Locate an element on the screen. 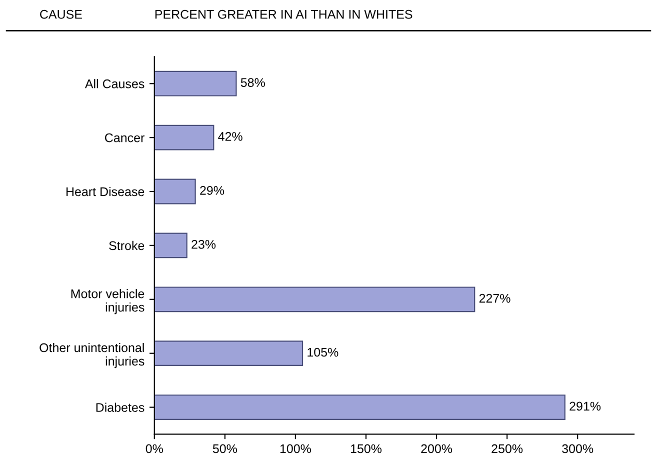 The height and width of the screenshot is (472, 657). y-tick-label: All Causes is located at coordinates (114, 83).